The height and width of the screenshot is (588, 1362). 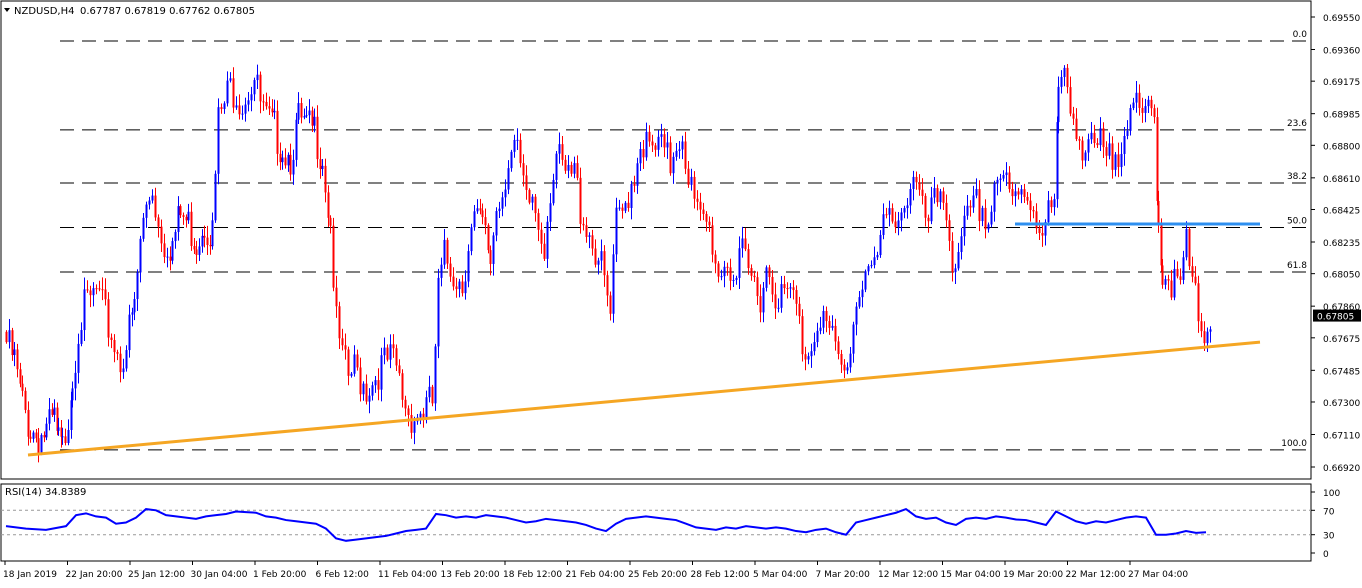 I want to click on time-tick-label: 18 Jan 2019, so click(x=30, y=575).